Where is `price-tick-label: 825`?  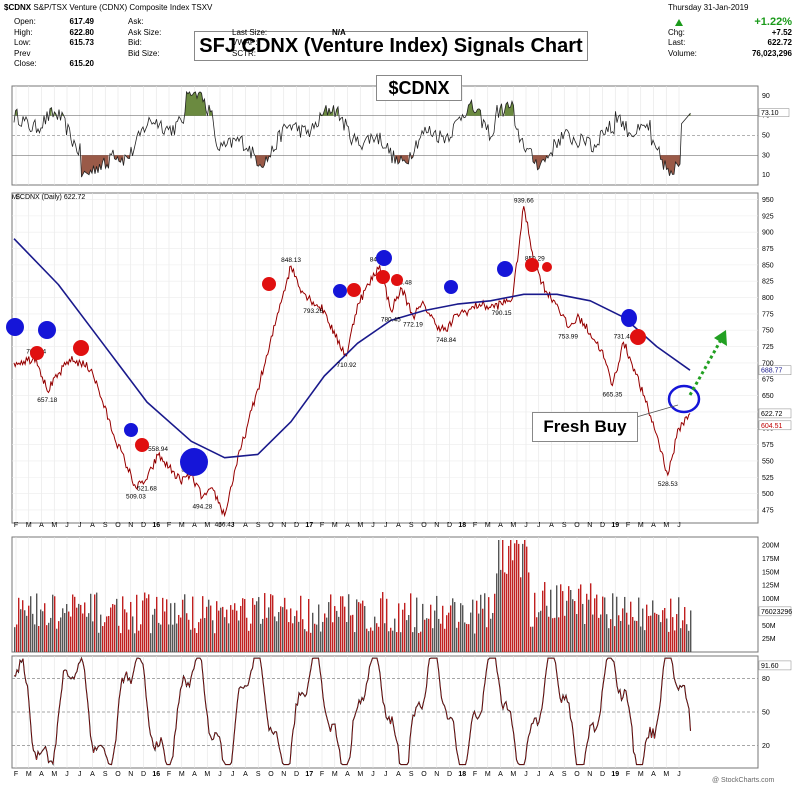
price-tick-label: 825 is located at coordinates (768, 282).